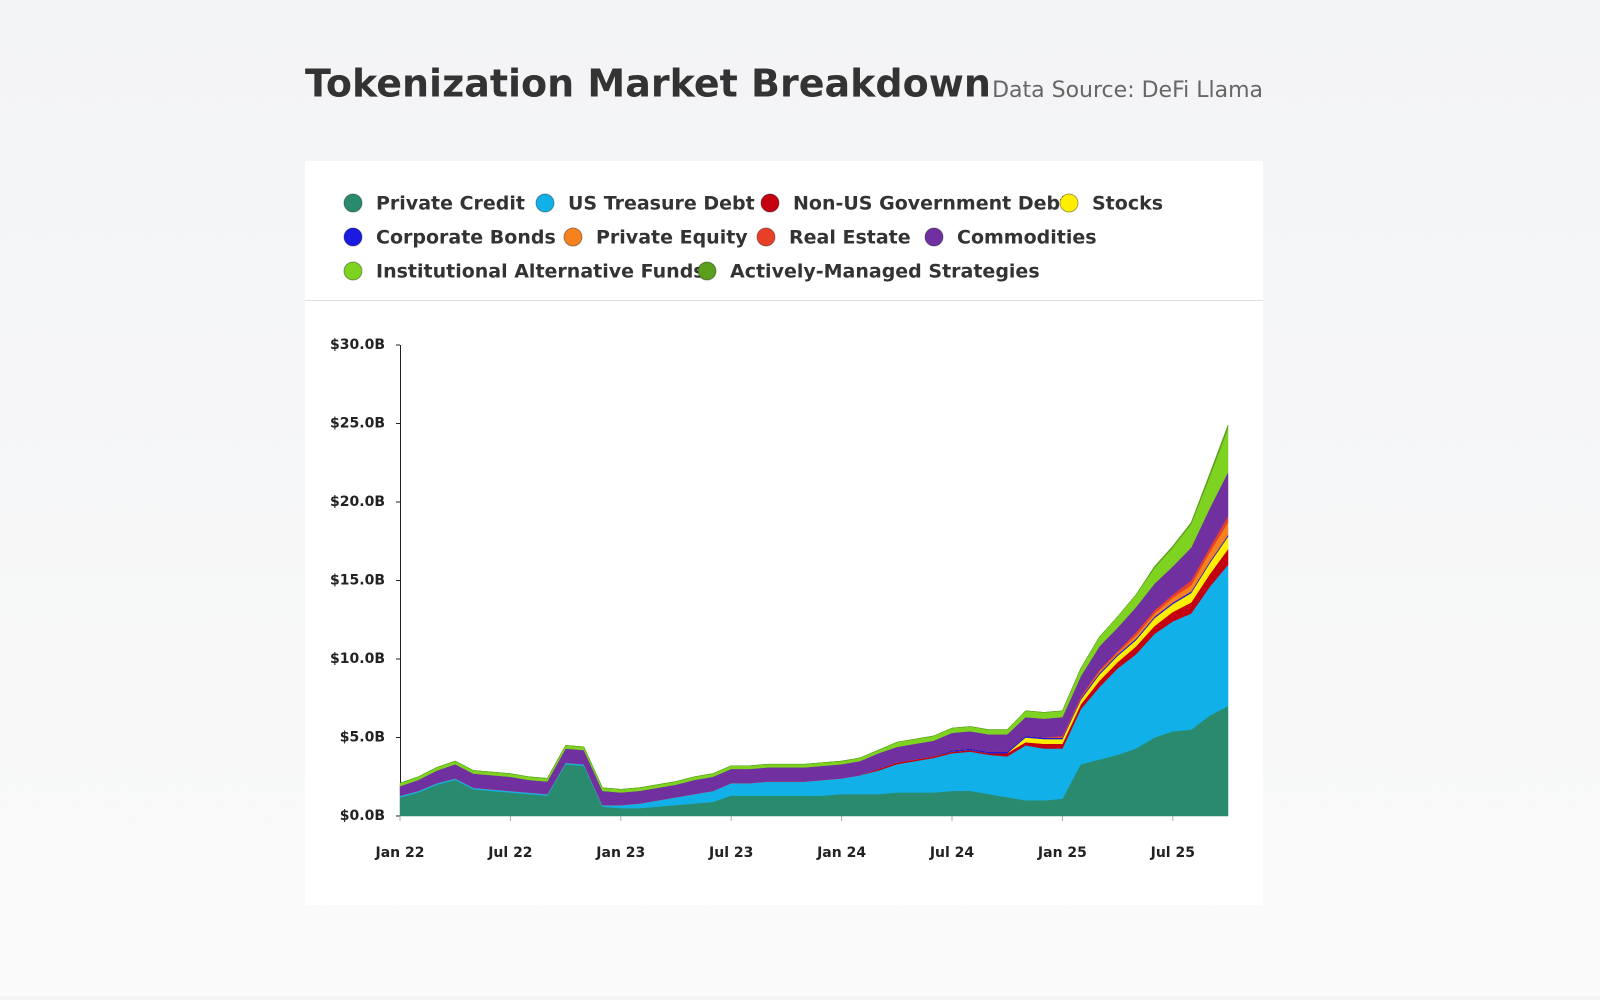 The height and width of the screenshot is (1000, 1600). Describe the element at coordinates (357, 659) in the screenshot. I see `y-tick-label: $10.0B` at that location.